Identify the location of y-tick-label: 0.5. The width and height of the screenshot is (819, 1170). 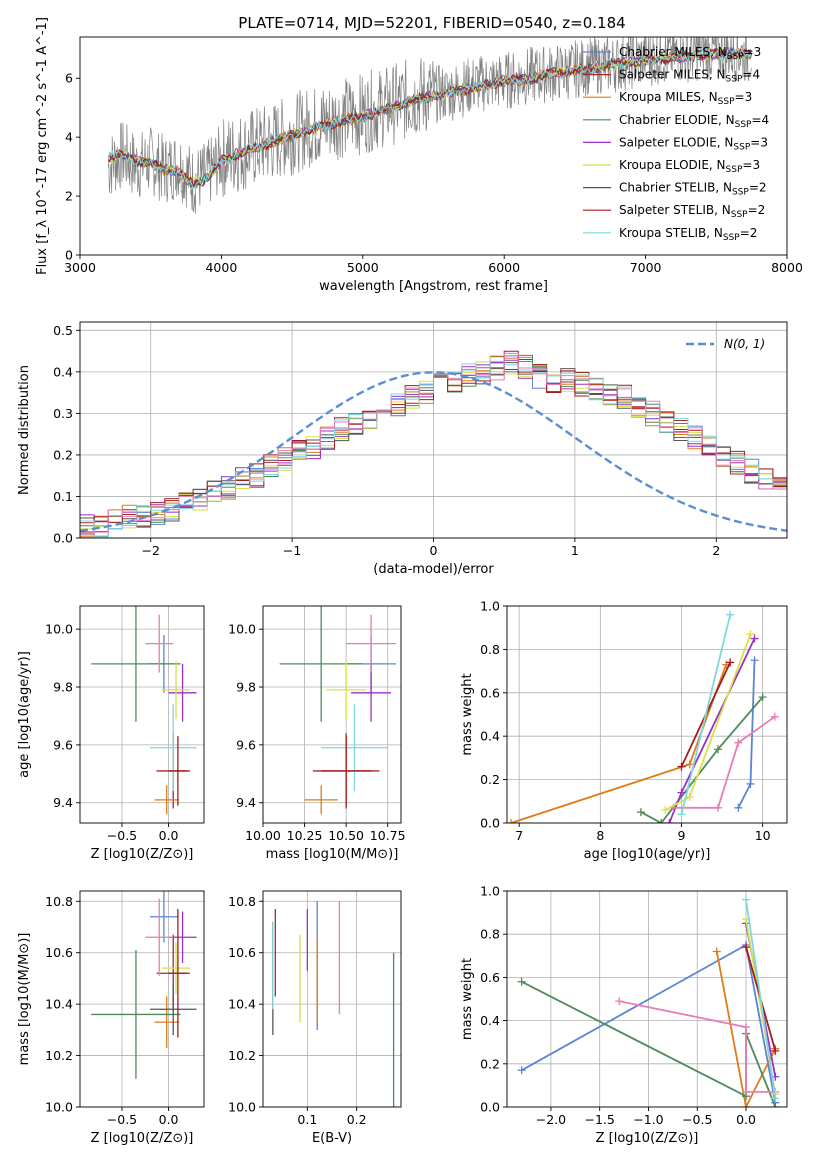
(63, 330).